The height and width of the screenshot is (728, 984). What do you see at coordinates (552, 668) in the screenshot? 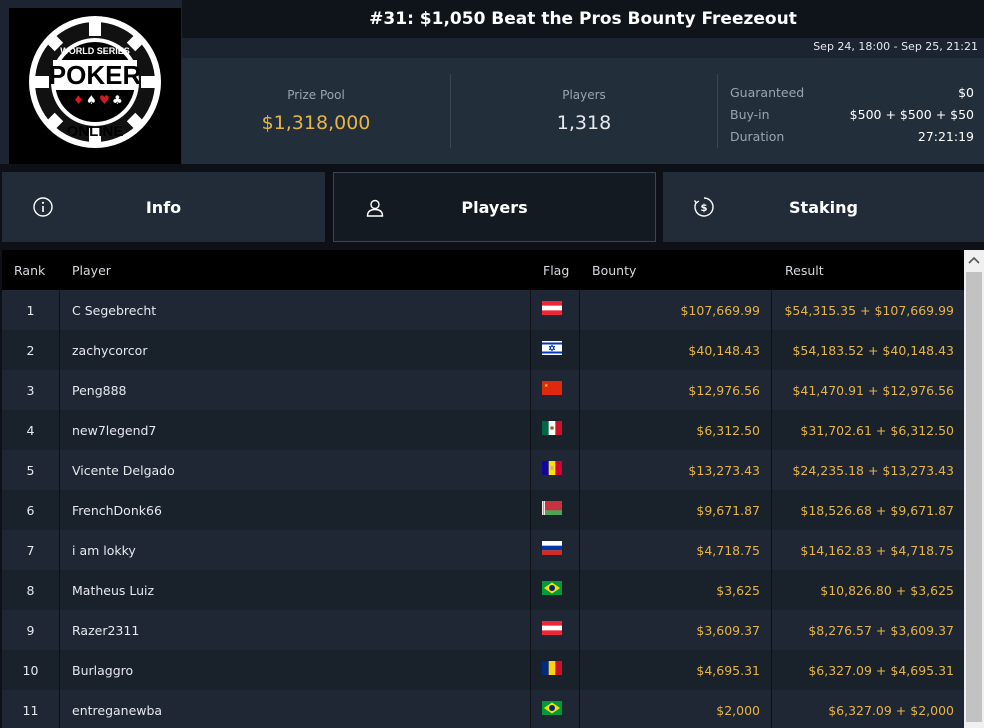
I see `romania-flag` at bounding box center [552, 668].